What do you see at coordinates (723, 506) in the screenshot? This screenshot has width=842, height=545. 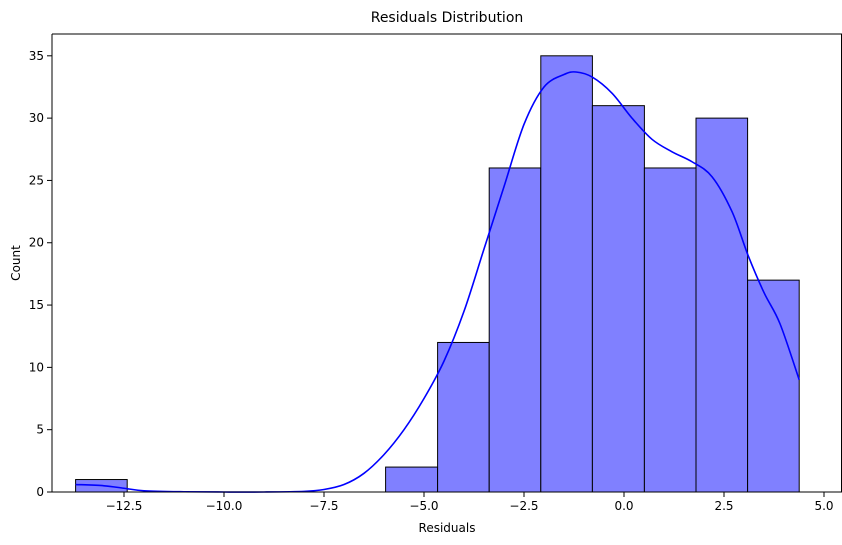 I see `x-tick-label: 2.5` at bounding box center [723, 506].